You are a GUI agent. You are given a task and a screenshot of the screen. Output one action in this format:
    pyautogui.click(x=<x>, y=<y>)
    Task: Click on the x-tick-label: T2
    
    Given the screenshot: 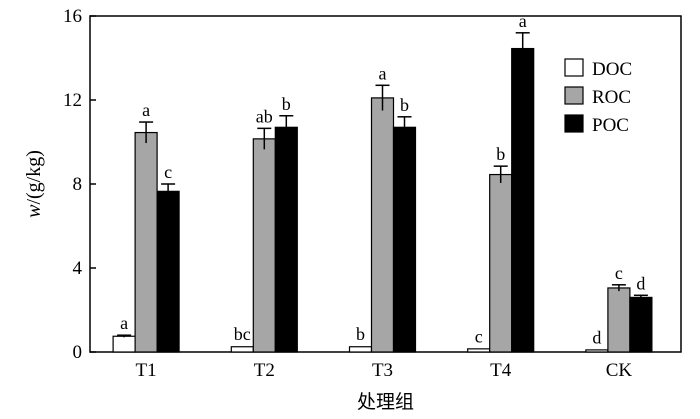 What is the action you would take?
    pyautogui.click(x=264, y=370)
    